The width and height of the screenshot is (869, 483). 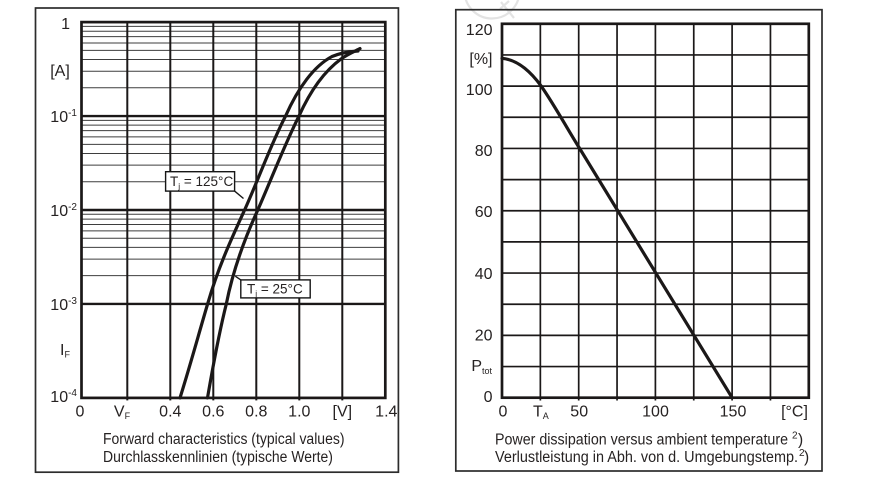 What do you see at coordinates (201, 182) in the screenshot?
I see `svg-text: Tj = 125°C` at bounding box center [201, 182].